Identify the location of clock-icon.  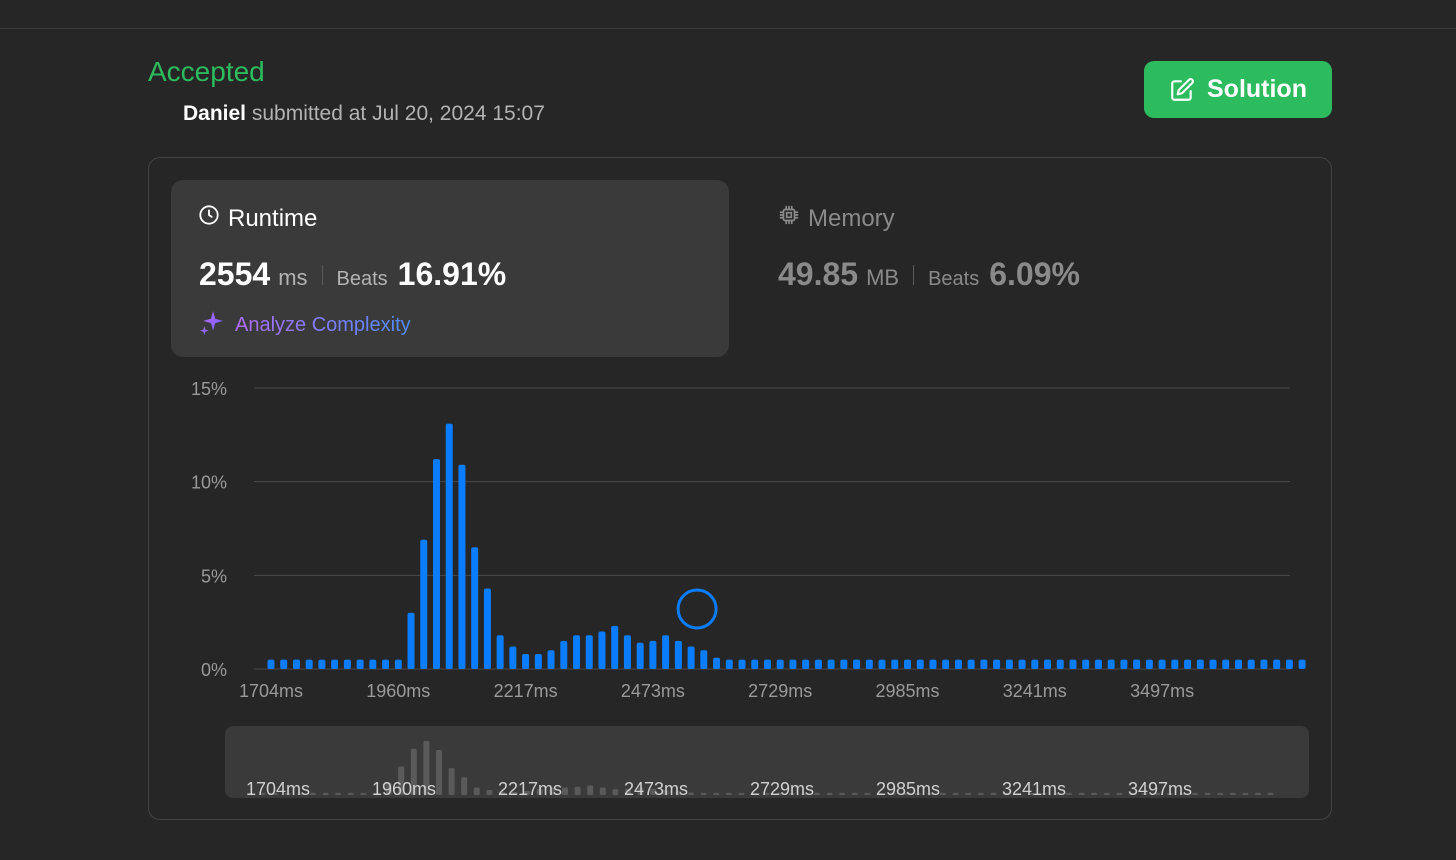
(209, 218).